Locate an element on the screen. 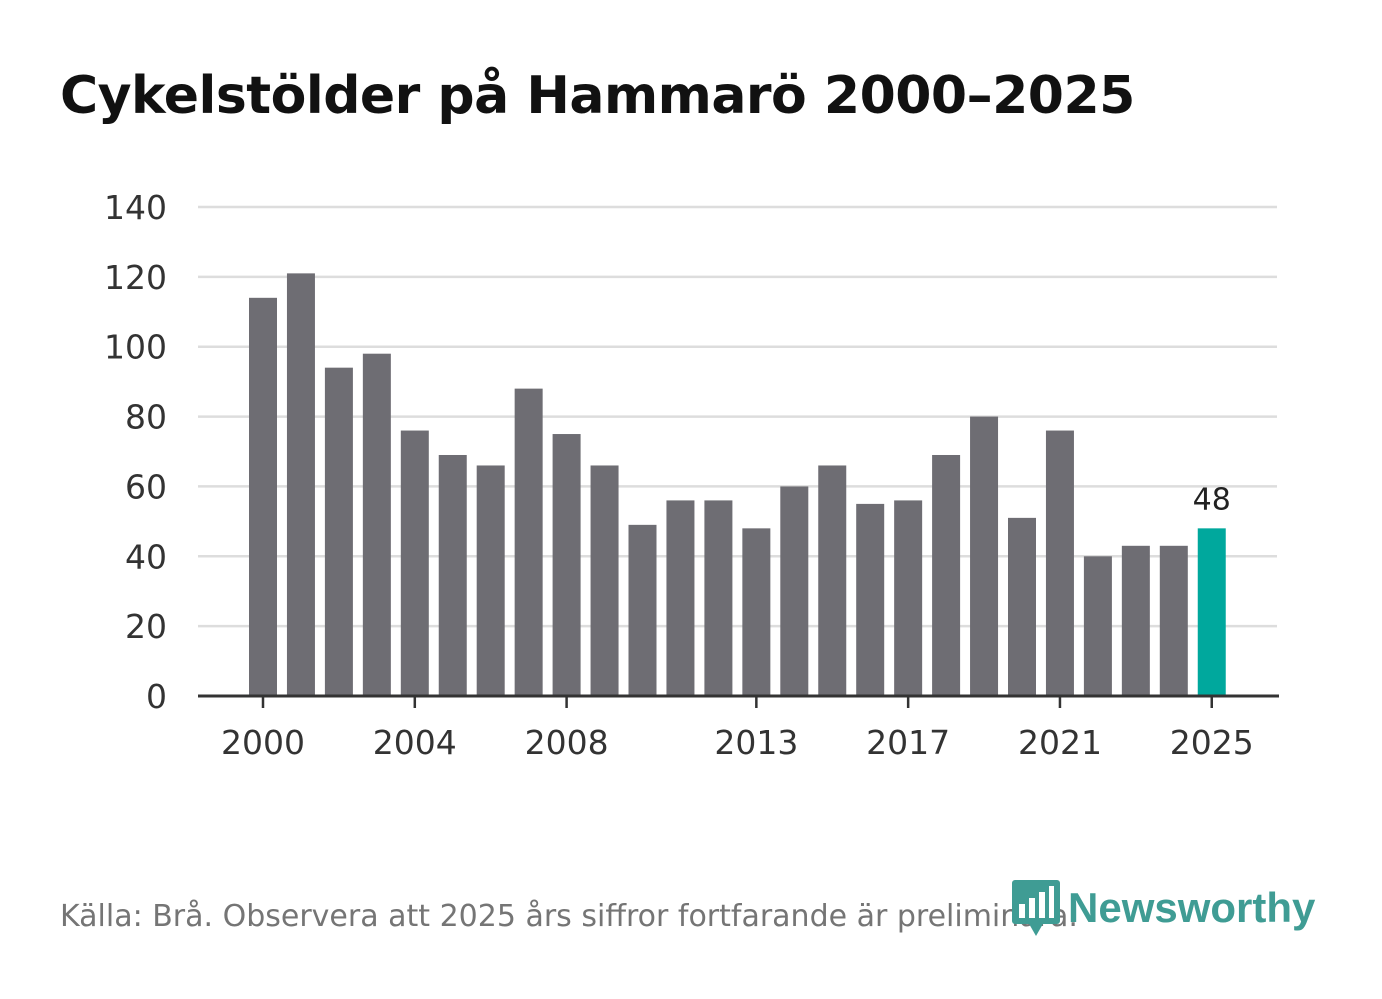  data-label: 48 is located at coordinates (1212, 499).